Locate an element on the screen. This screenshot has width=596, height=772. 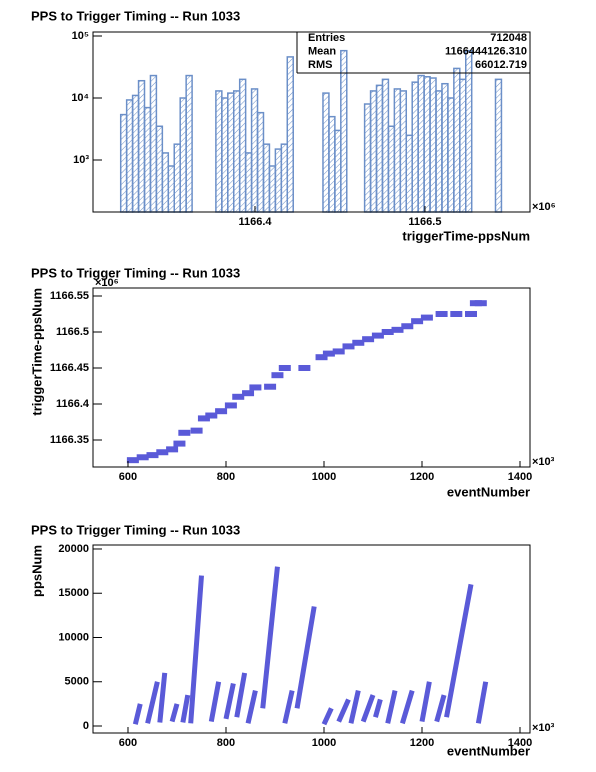
x-multiplier: ×10³ is located at coordinates (543, 462).